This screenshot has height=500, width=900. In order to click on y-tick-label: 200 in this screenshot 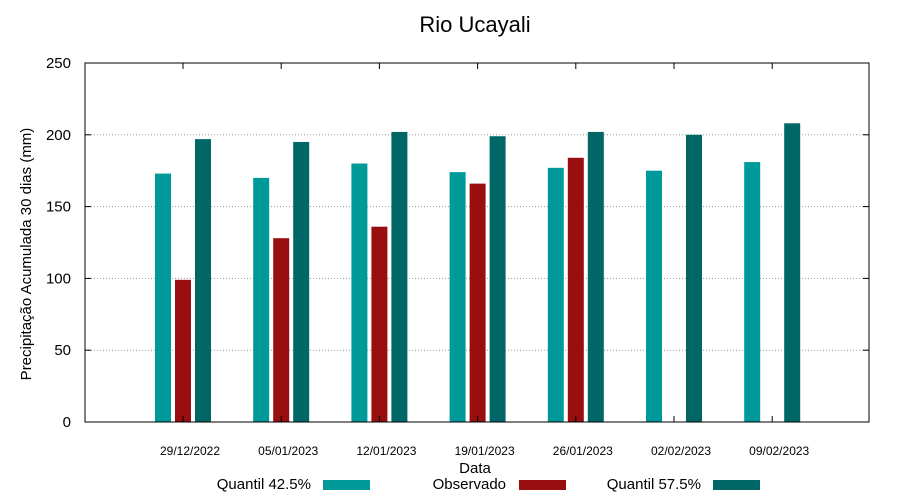, I will do `click(58, 135)`.